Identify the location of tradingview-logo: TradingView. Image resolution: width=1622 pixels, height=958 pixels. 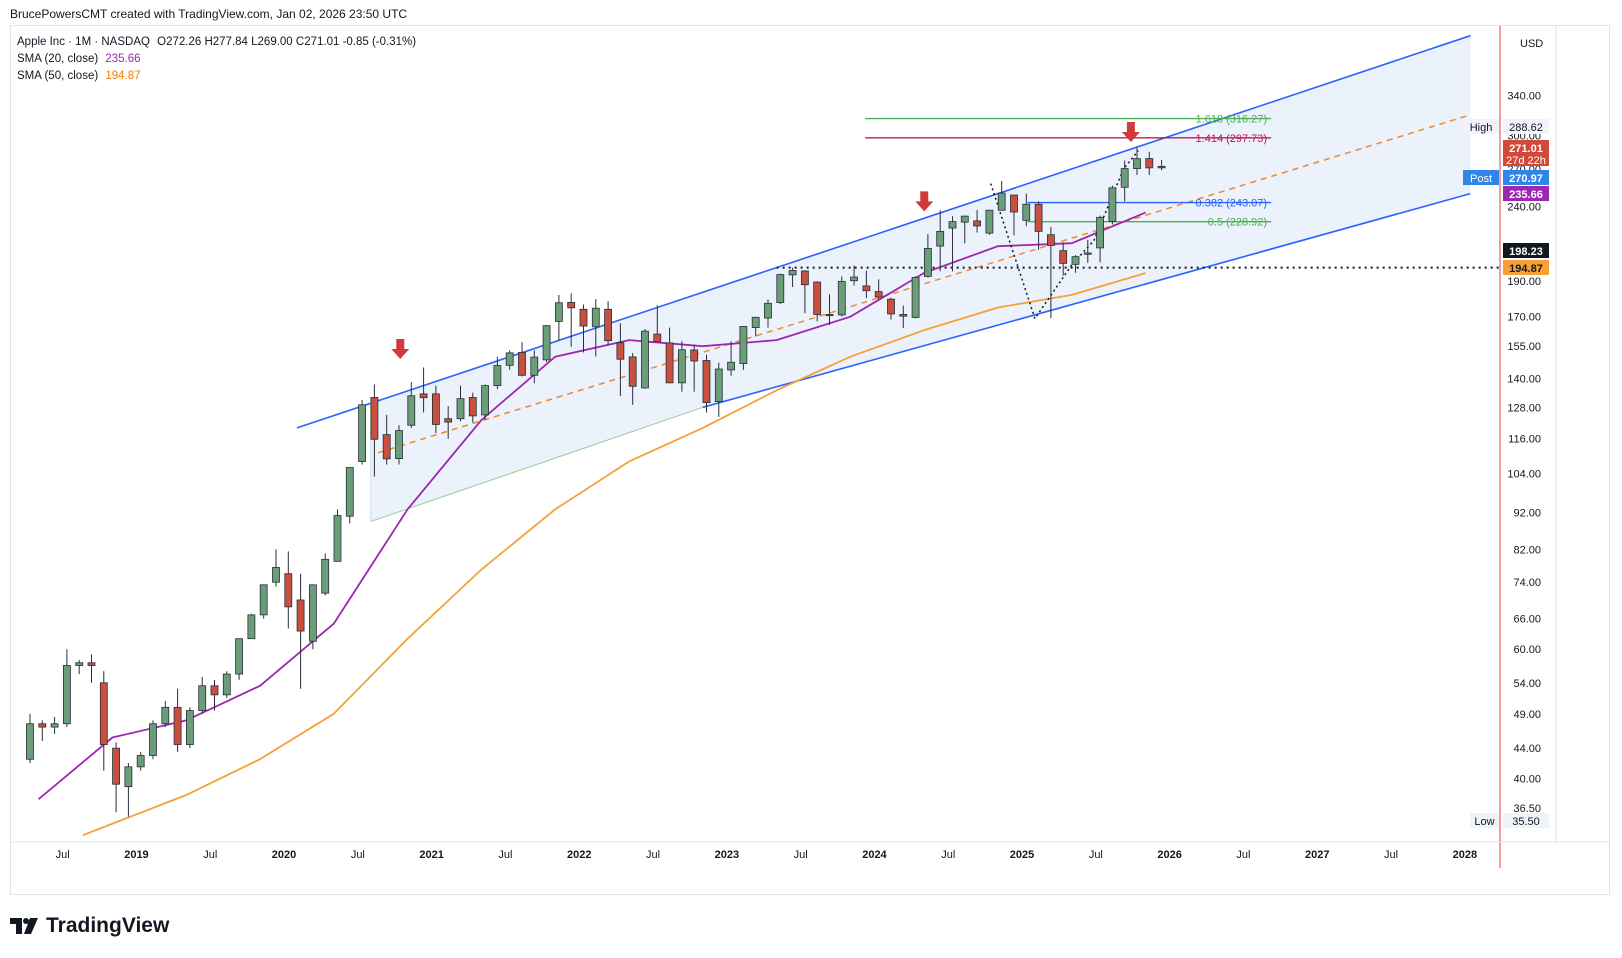
(89, 926).